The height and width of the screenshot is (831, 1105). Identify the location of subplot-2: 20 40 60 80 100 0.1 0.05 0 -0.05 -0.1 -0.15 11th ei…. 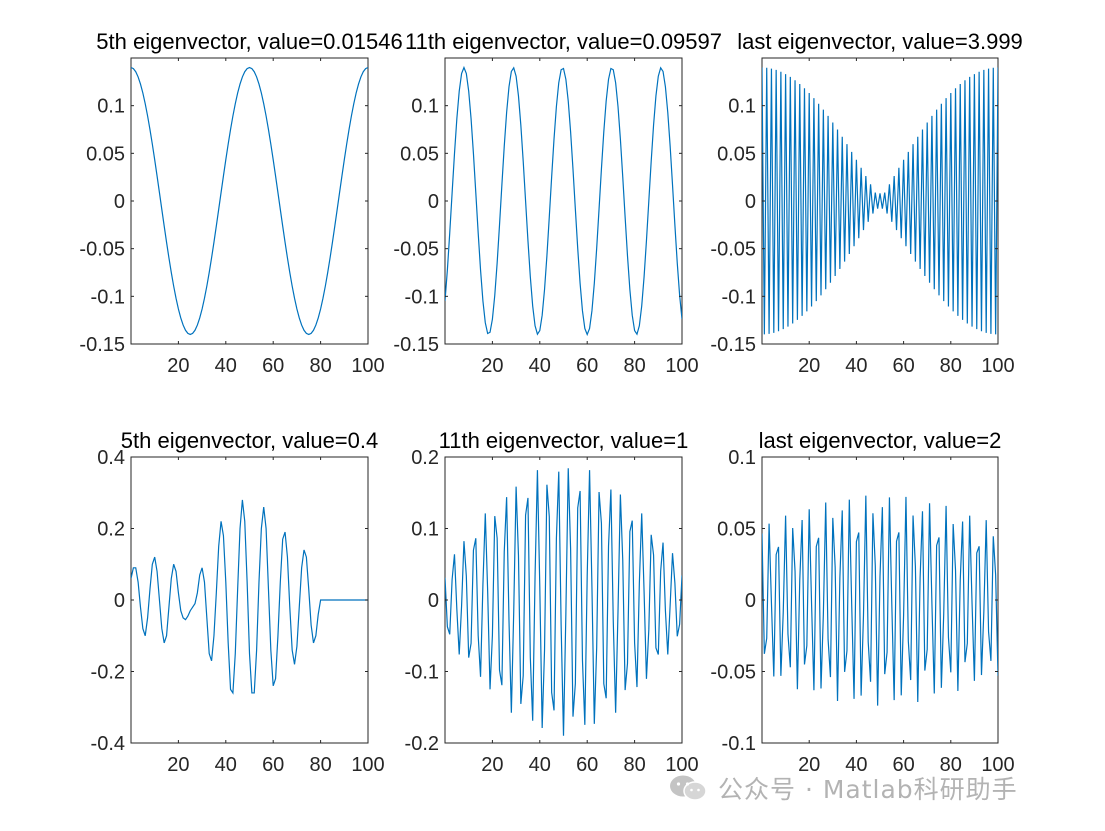
(557, 203).